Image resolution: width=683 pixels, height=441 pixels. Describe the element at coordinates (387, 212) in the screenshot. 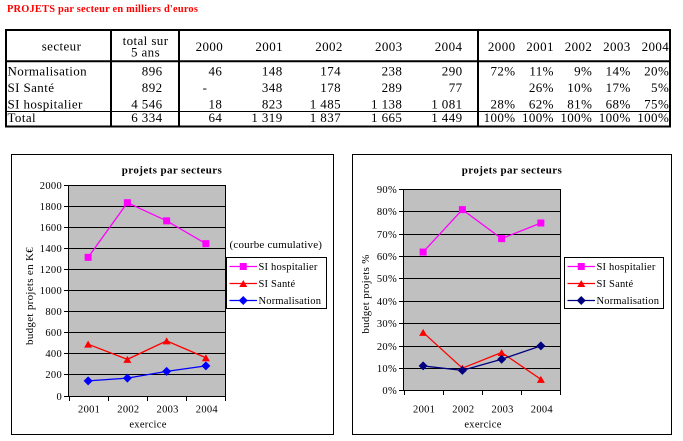

I see `svg-text: 80%` at that location.